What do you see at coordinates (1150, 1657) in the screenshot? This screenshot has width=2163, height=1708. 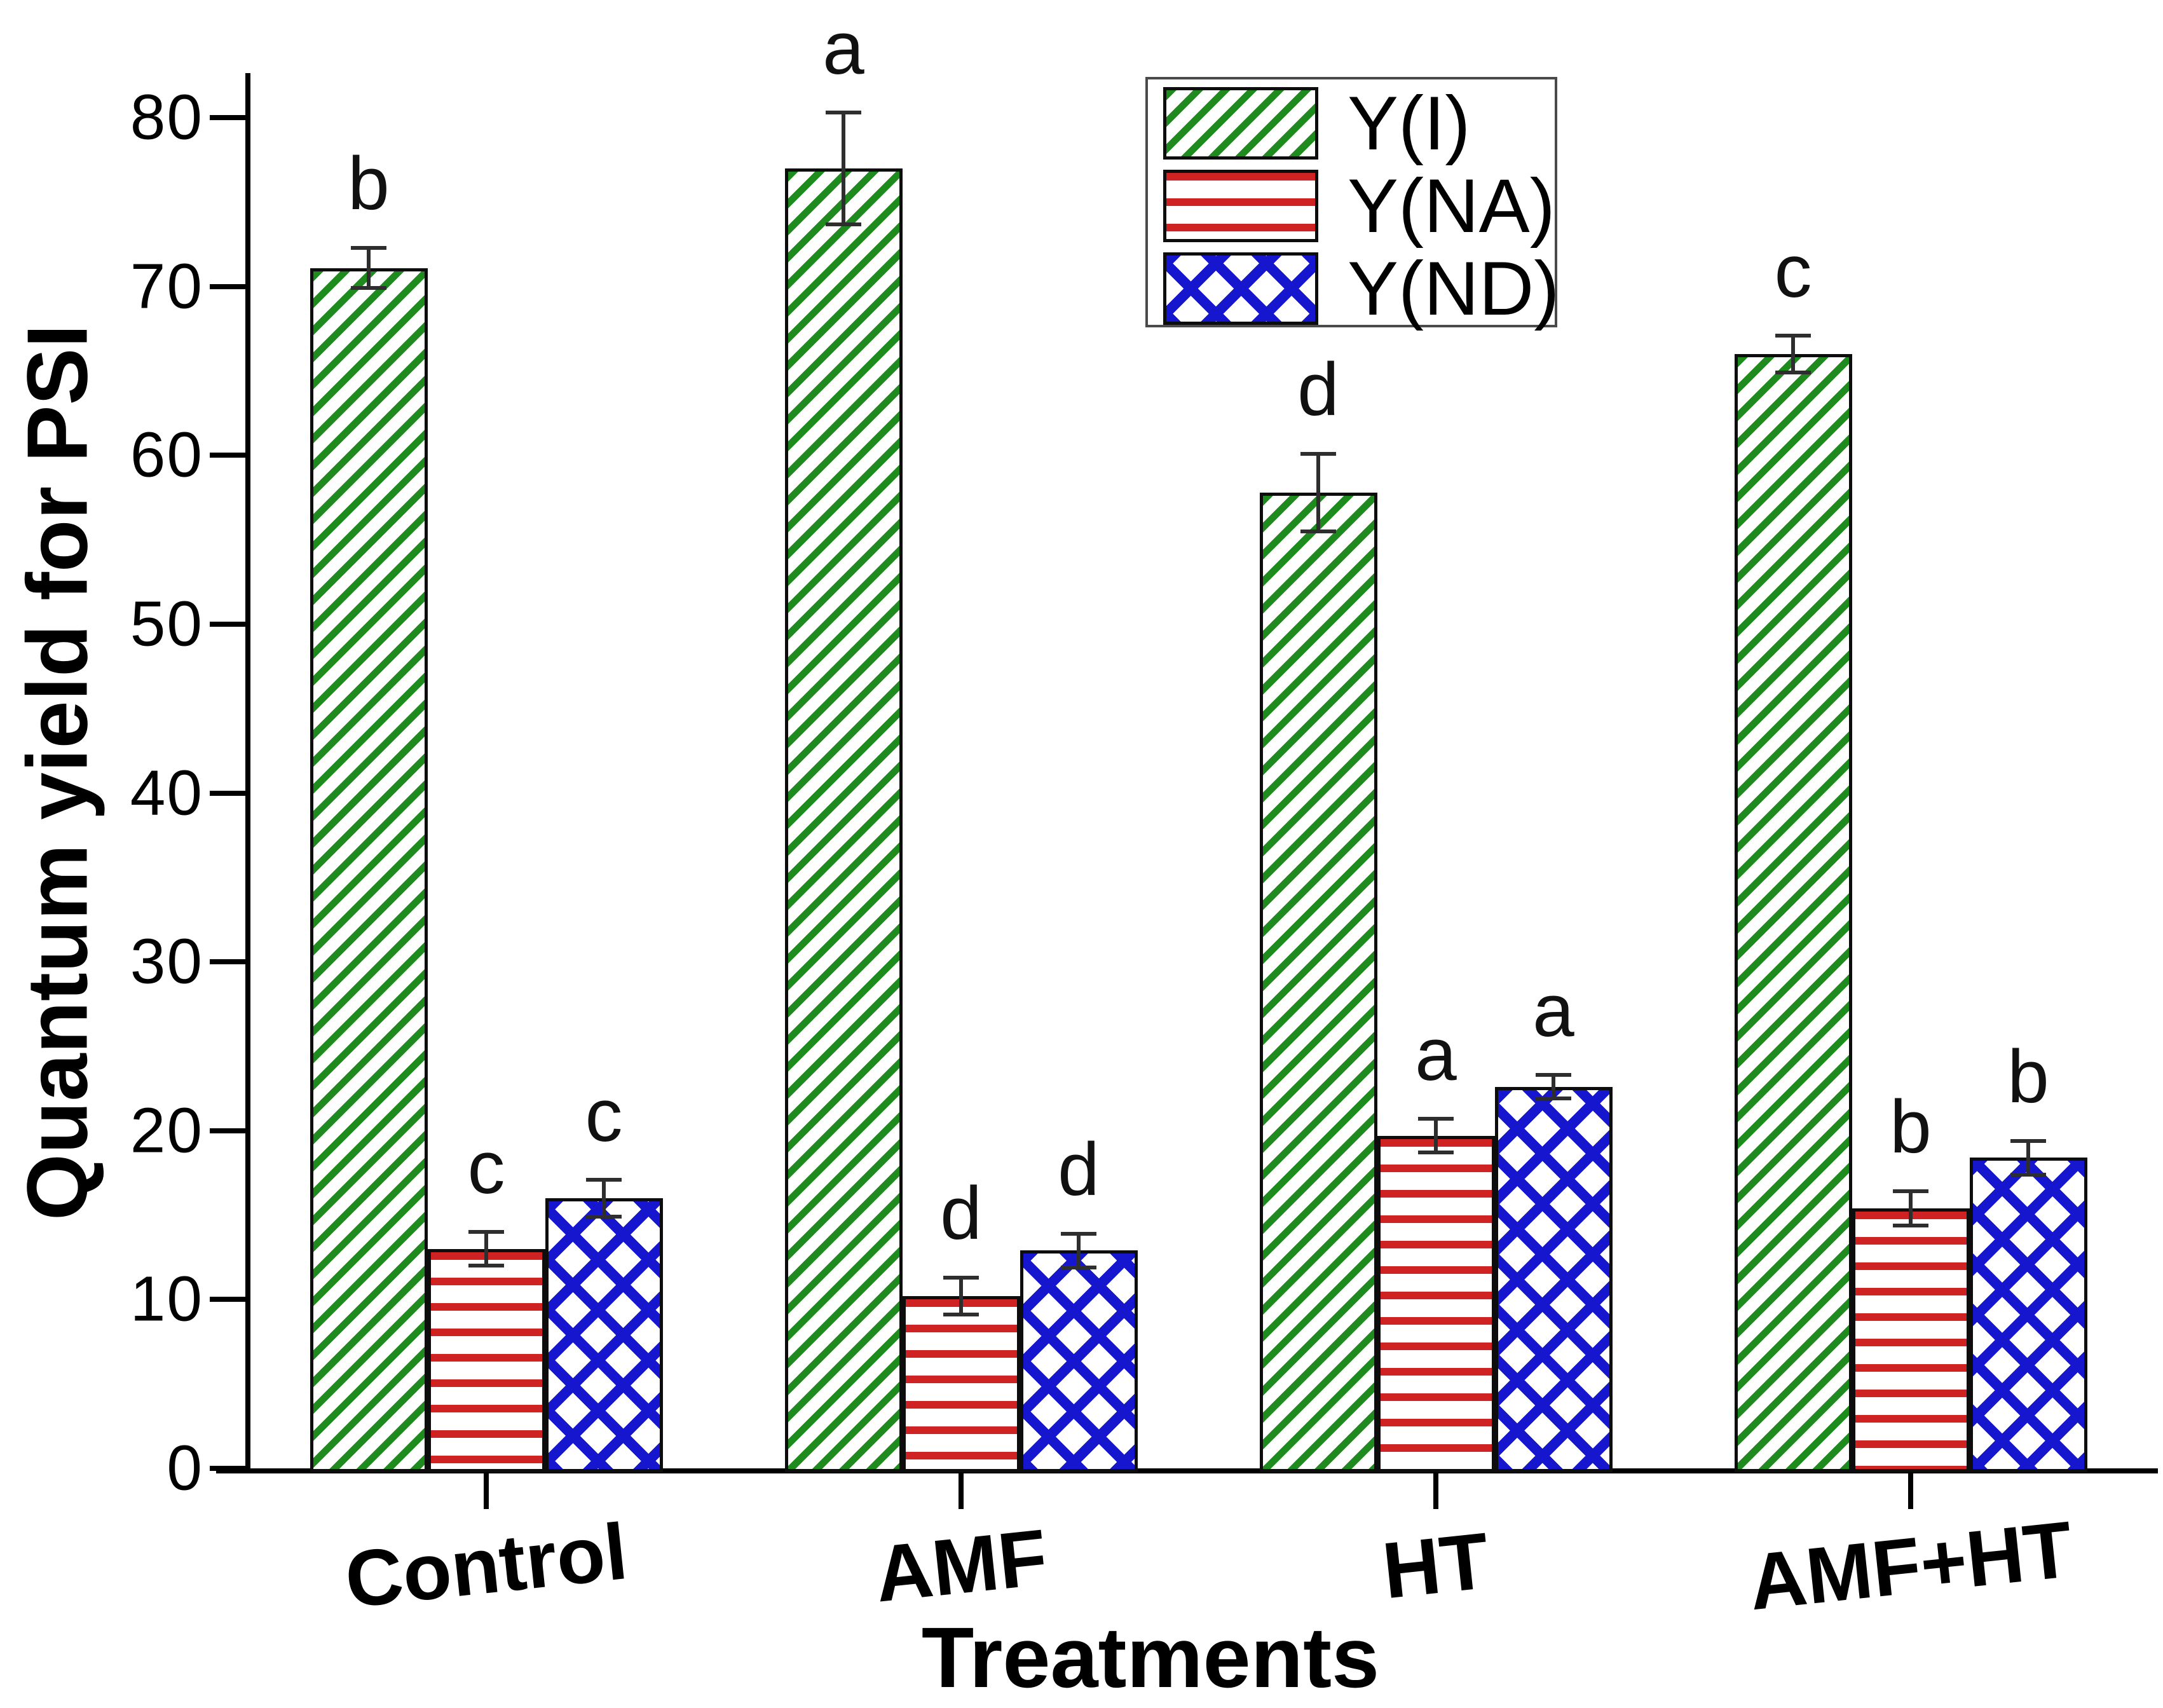 I see `x-axis-title: Treatments` at bounding box center [1150, 1657].